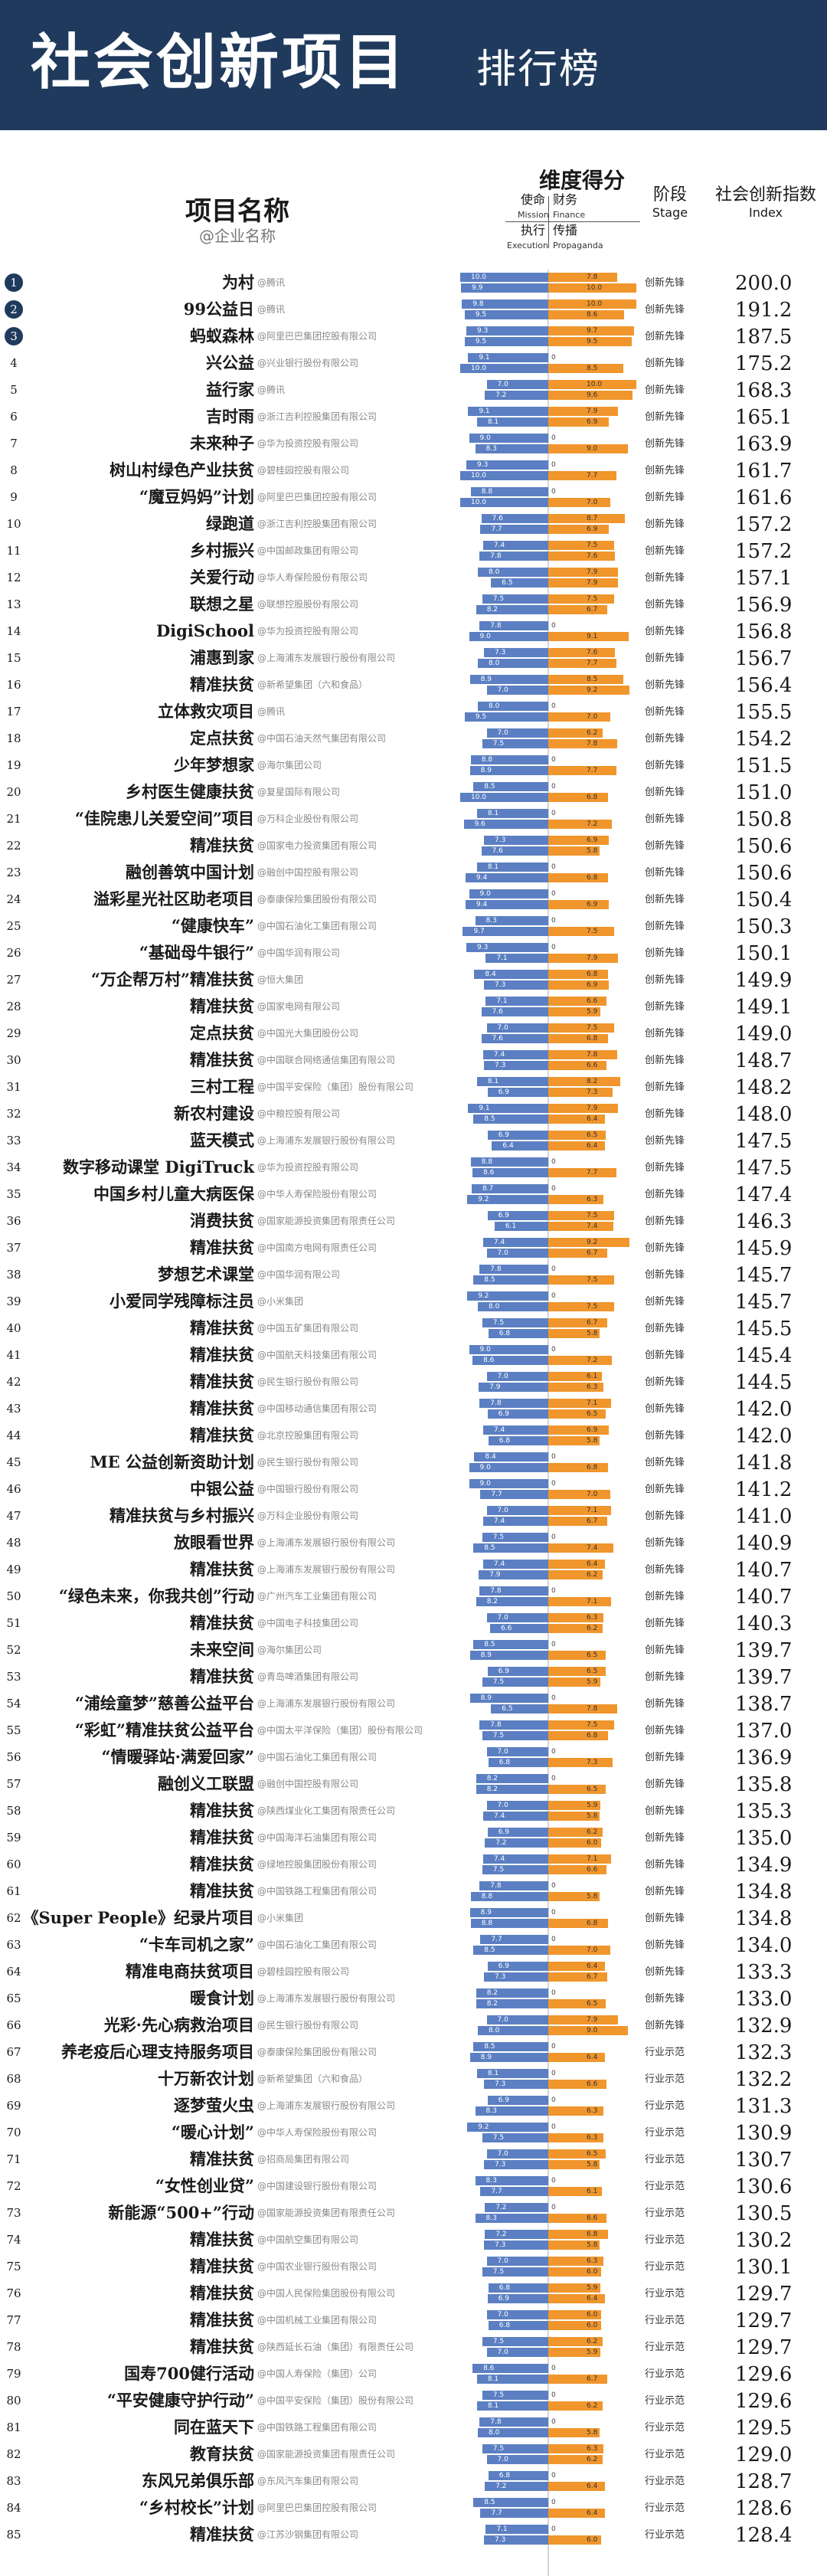 The image size is (827, 2576). I want to click on index-value: 148.0, so click(764, 1114).